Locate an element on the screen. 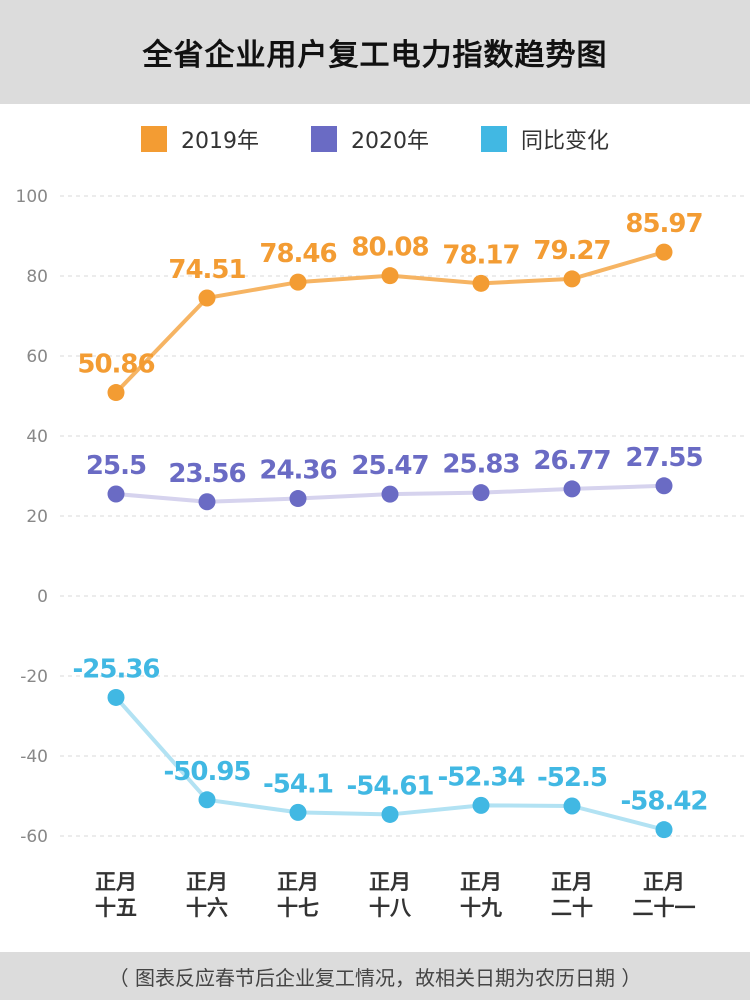  legend-item-yoy: 同比变化 is located at coordinates (544, 139).